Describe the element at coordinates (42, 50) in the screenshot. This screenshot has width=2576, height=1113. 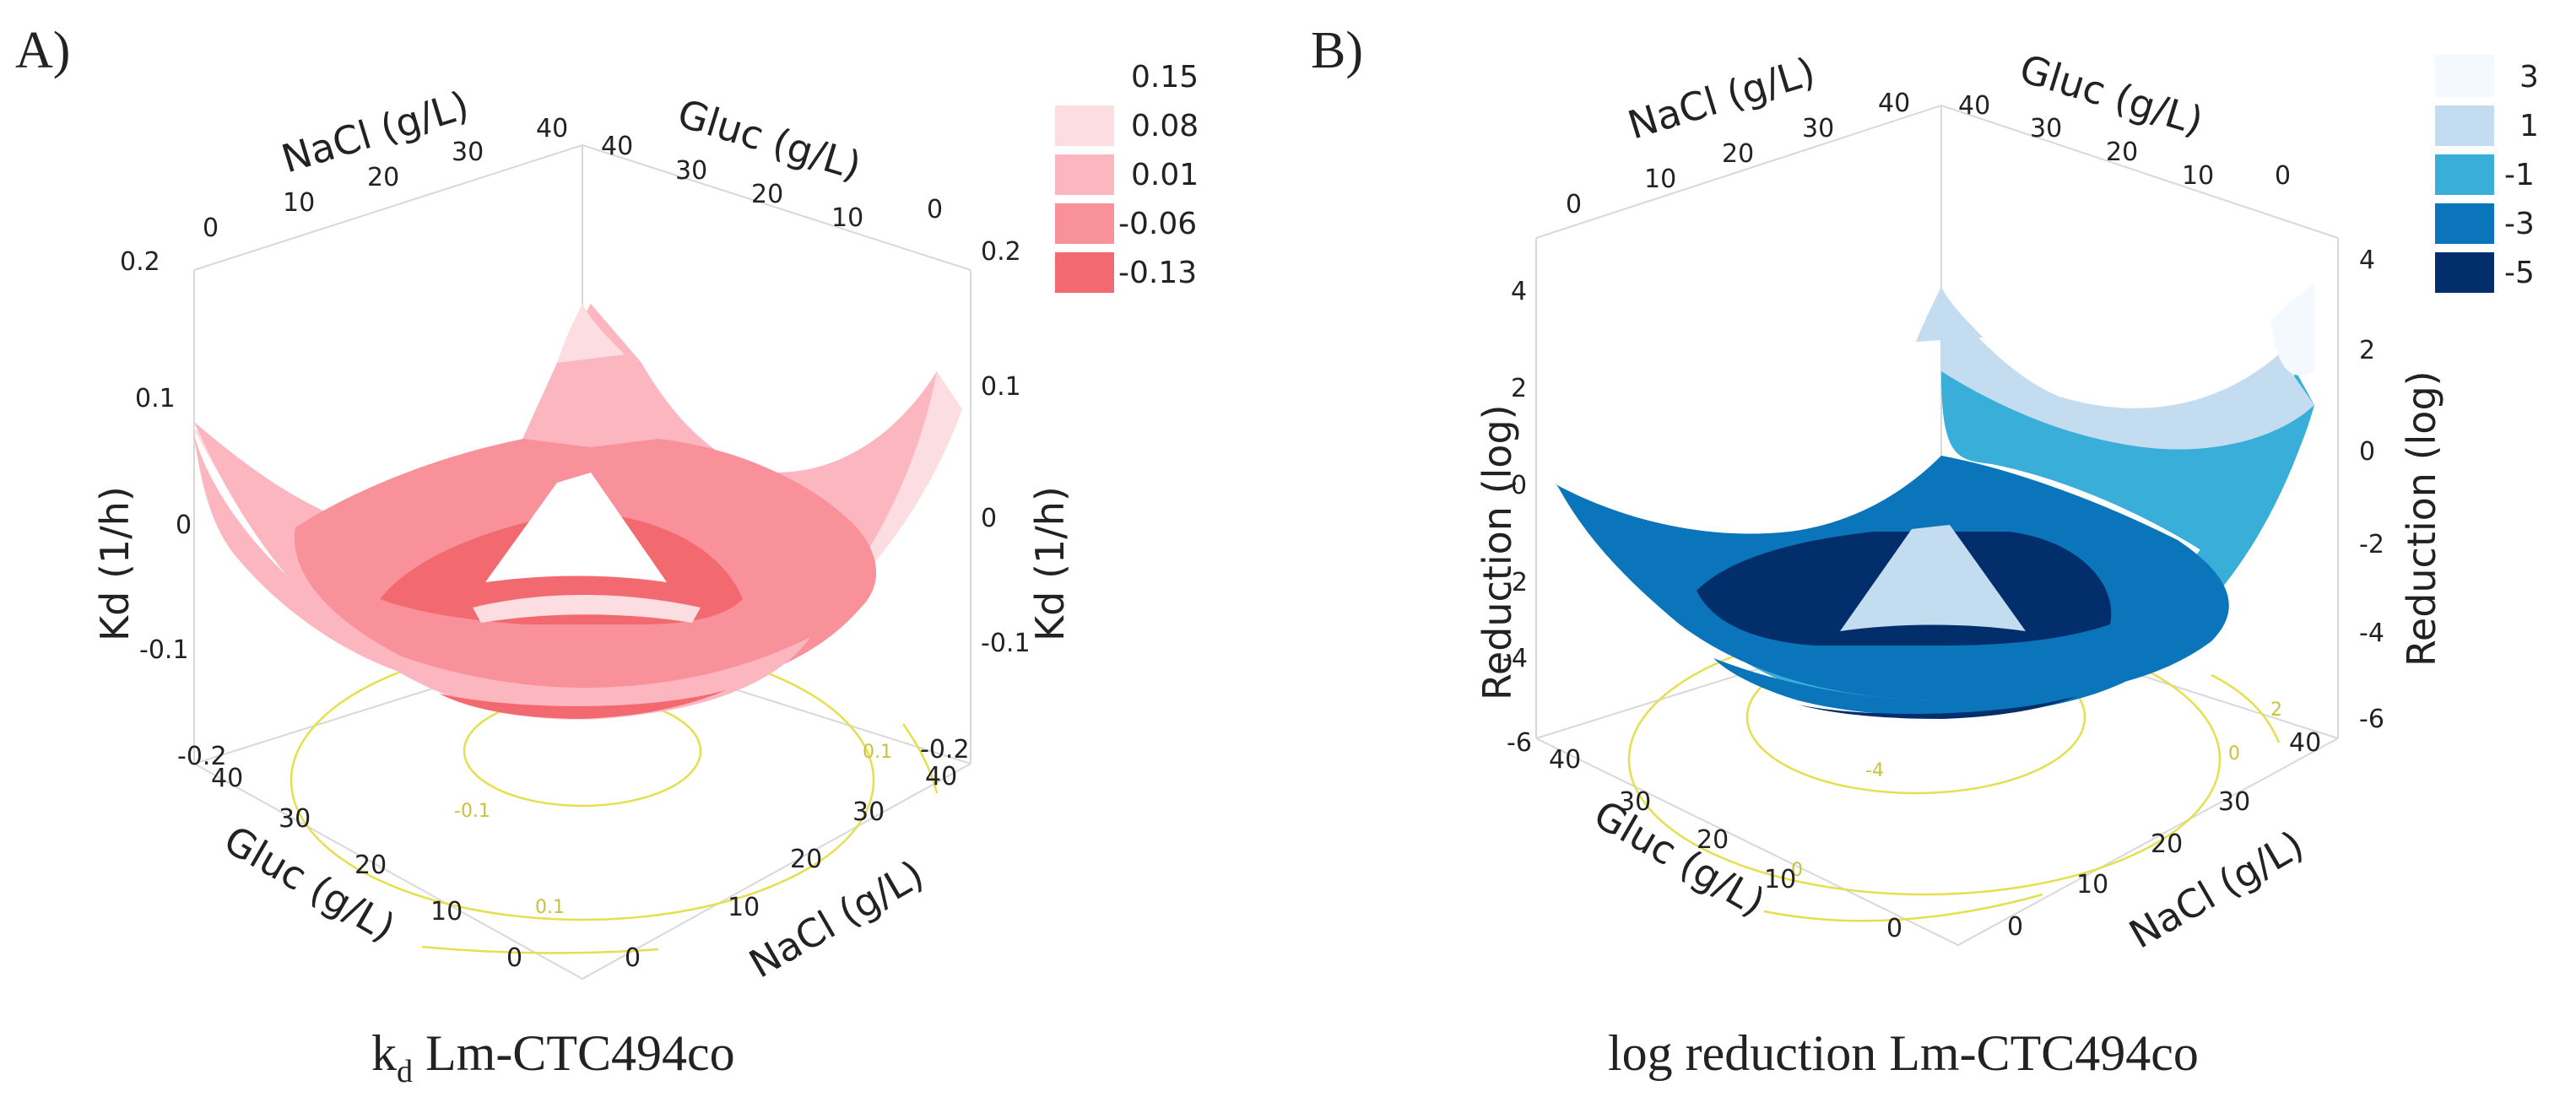
I see `panel-a-label: A)` at that location.